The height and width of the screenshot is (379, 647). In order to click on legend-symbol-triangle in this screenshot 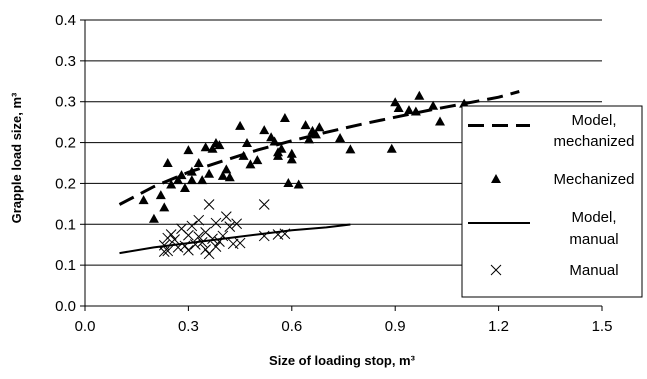, I will do `click(496, 178)`.